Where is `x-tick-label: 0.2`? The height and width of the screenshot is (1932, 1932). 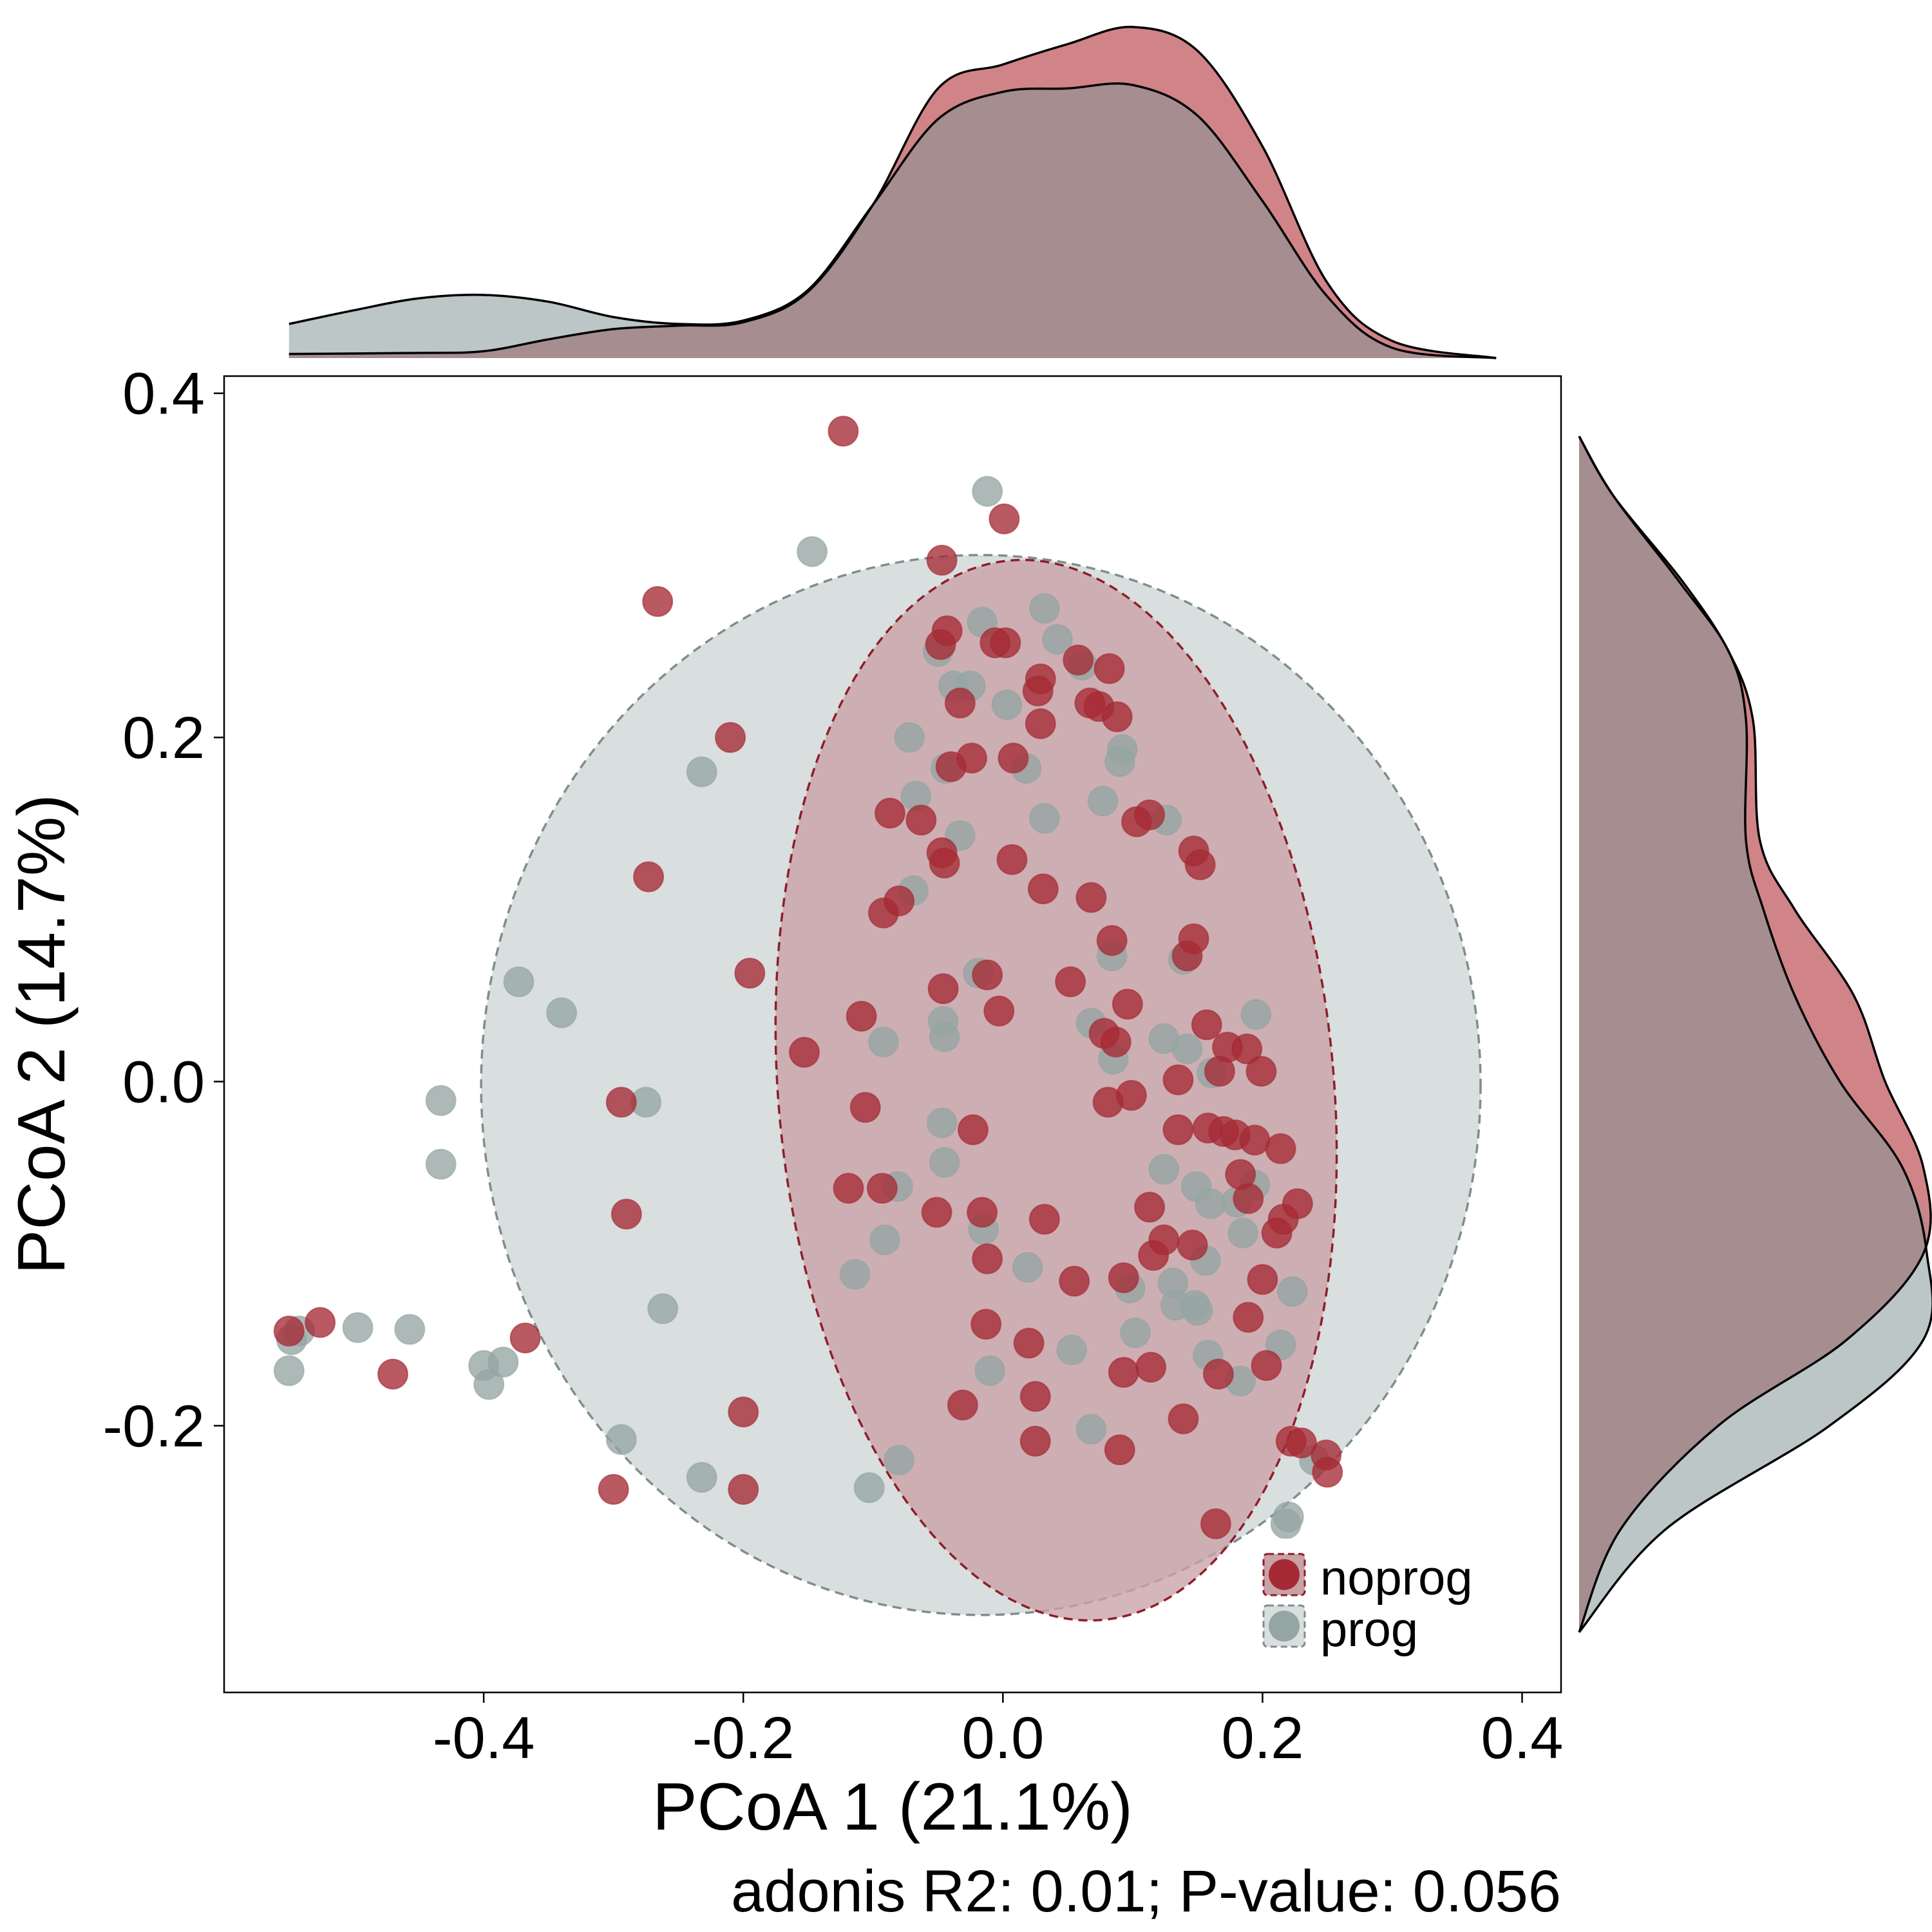
x-tick-label: 0.2 is located at coordinates (1262, 1738).